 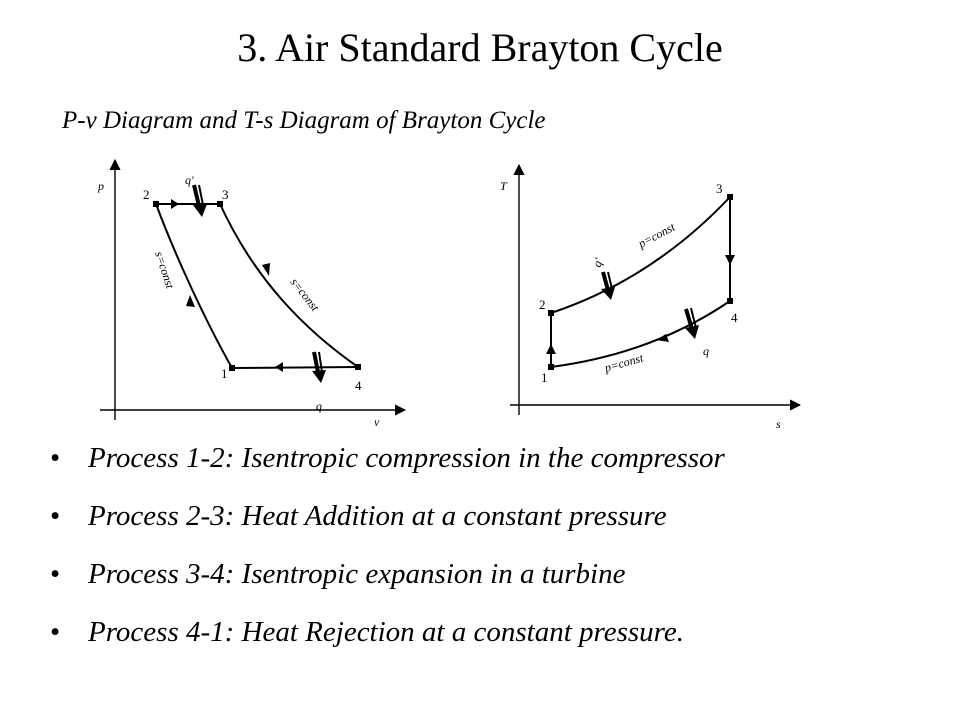 I want to click on pv-point-label-1: 1, so click(x=224, y=373).